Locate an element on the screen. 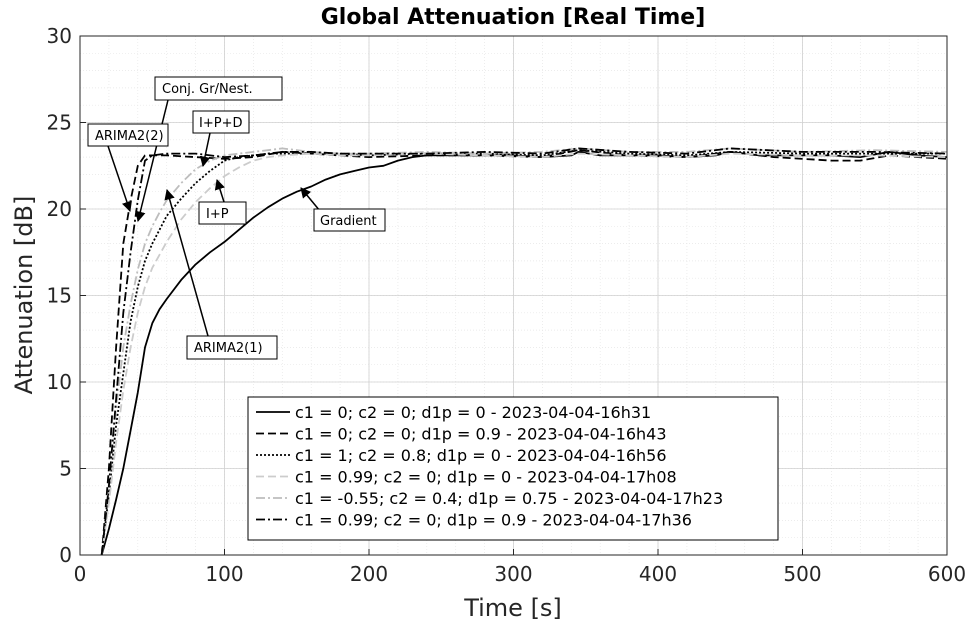 The width and height of the screenshot is (972, 628). annotation-gradient: Gradient is located at coordinates (348, 221).